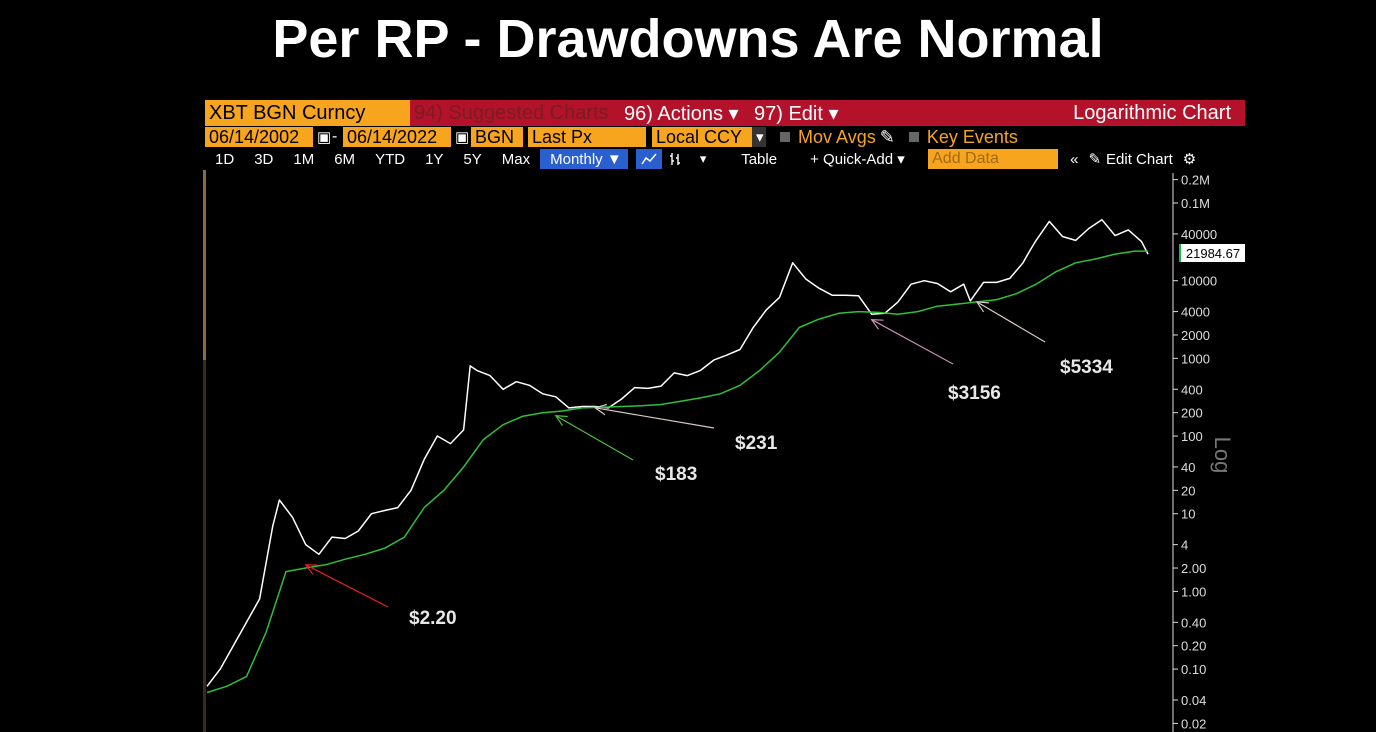  Describe the element at coordinates (204, 265) in the screenshot. I see `chart-left-border-highlight` at that location.